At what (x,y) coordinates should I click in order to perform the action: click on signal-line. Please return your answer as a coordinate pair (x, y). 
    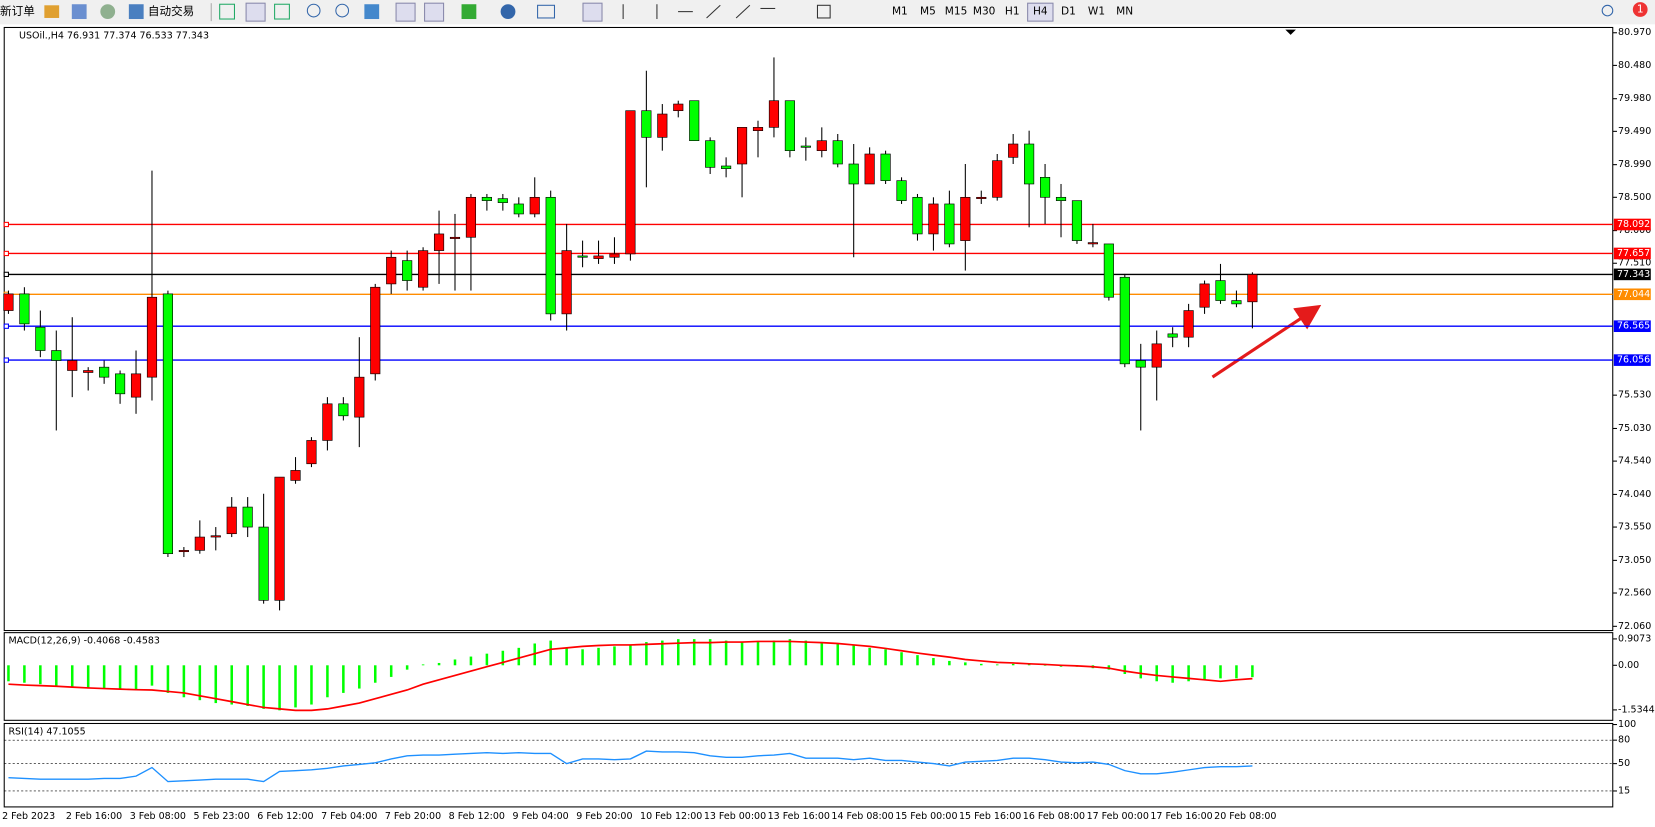
    Looking at the image, I should click on (630, 676).